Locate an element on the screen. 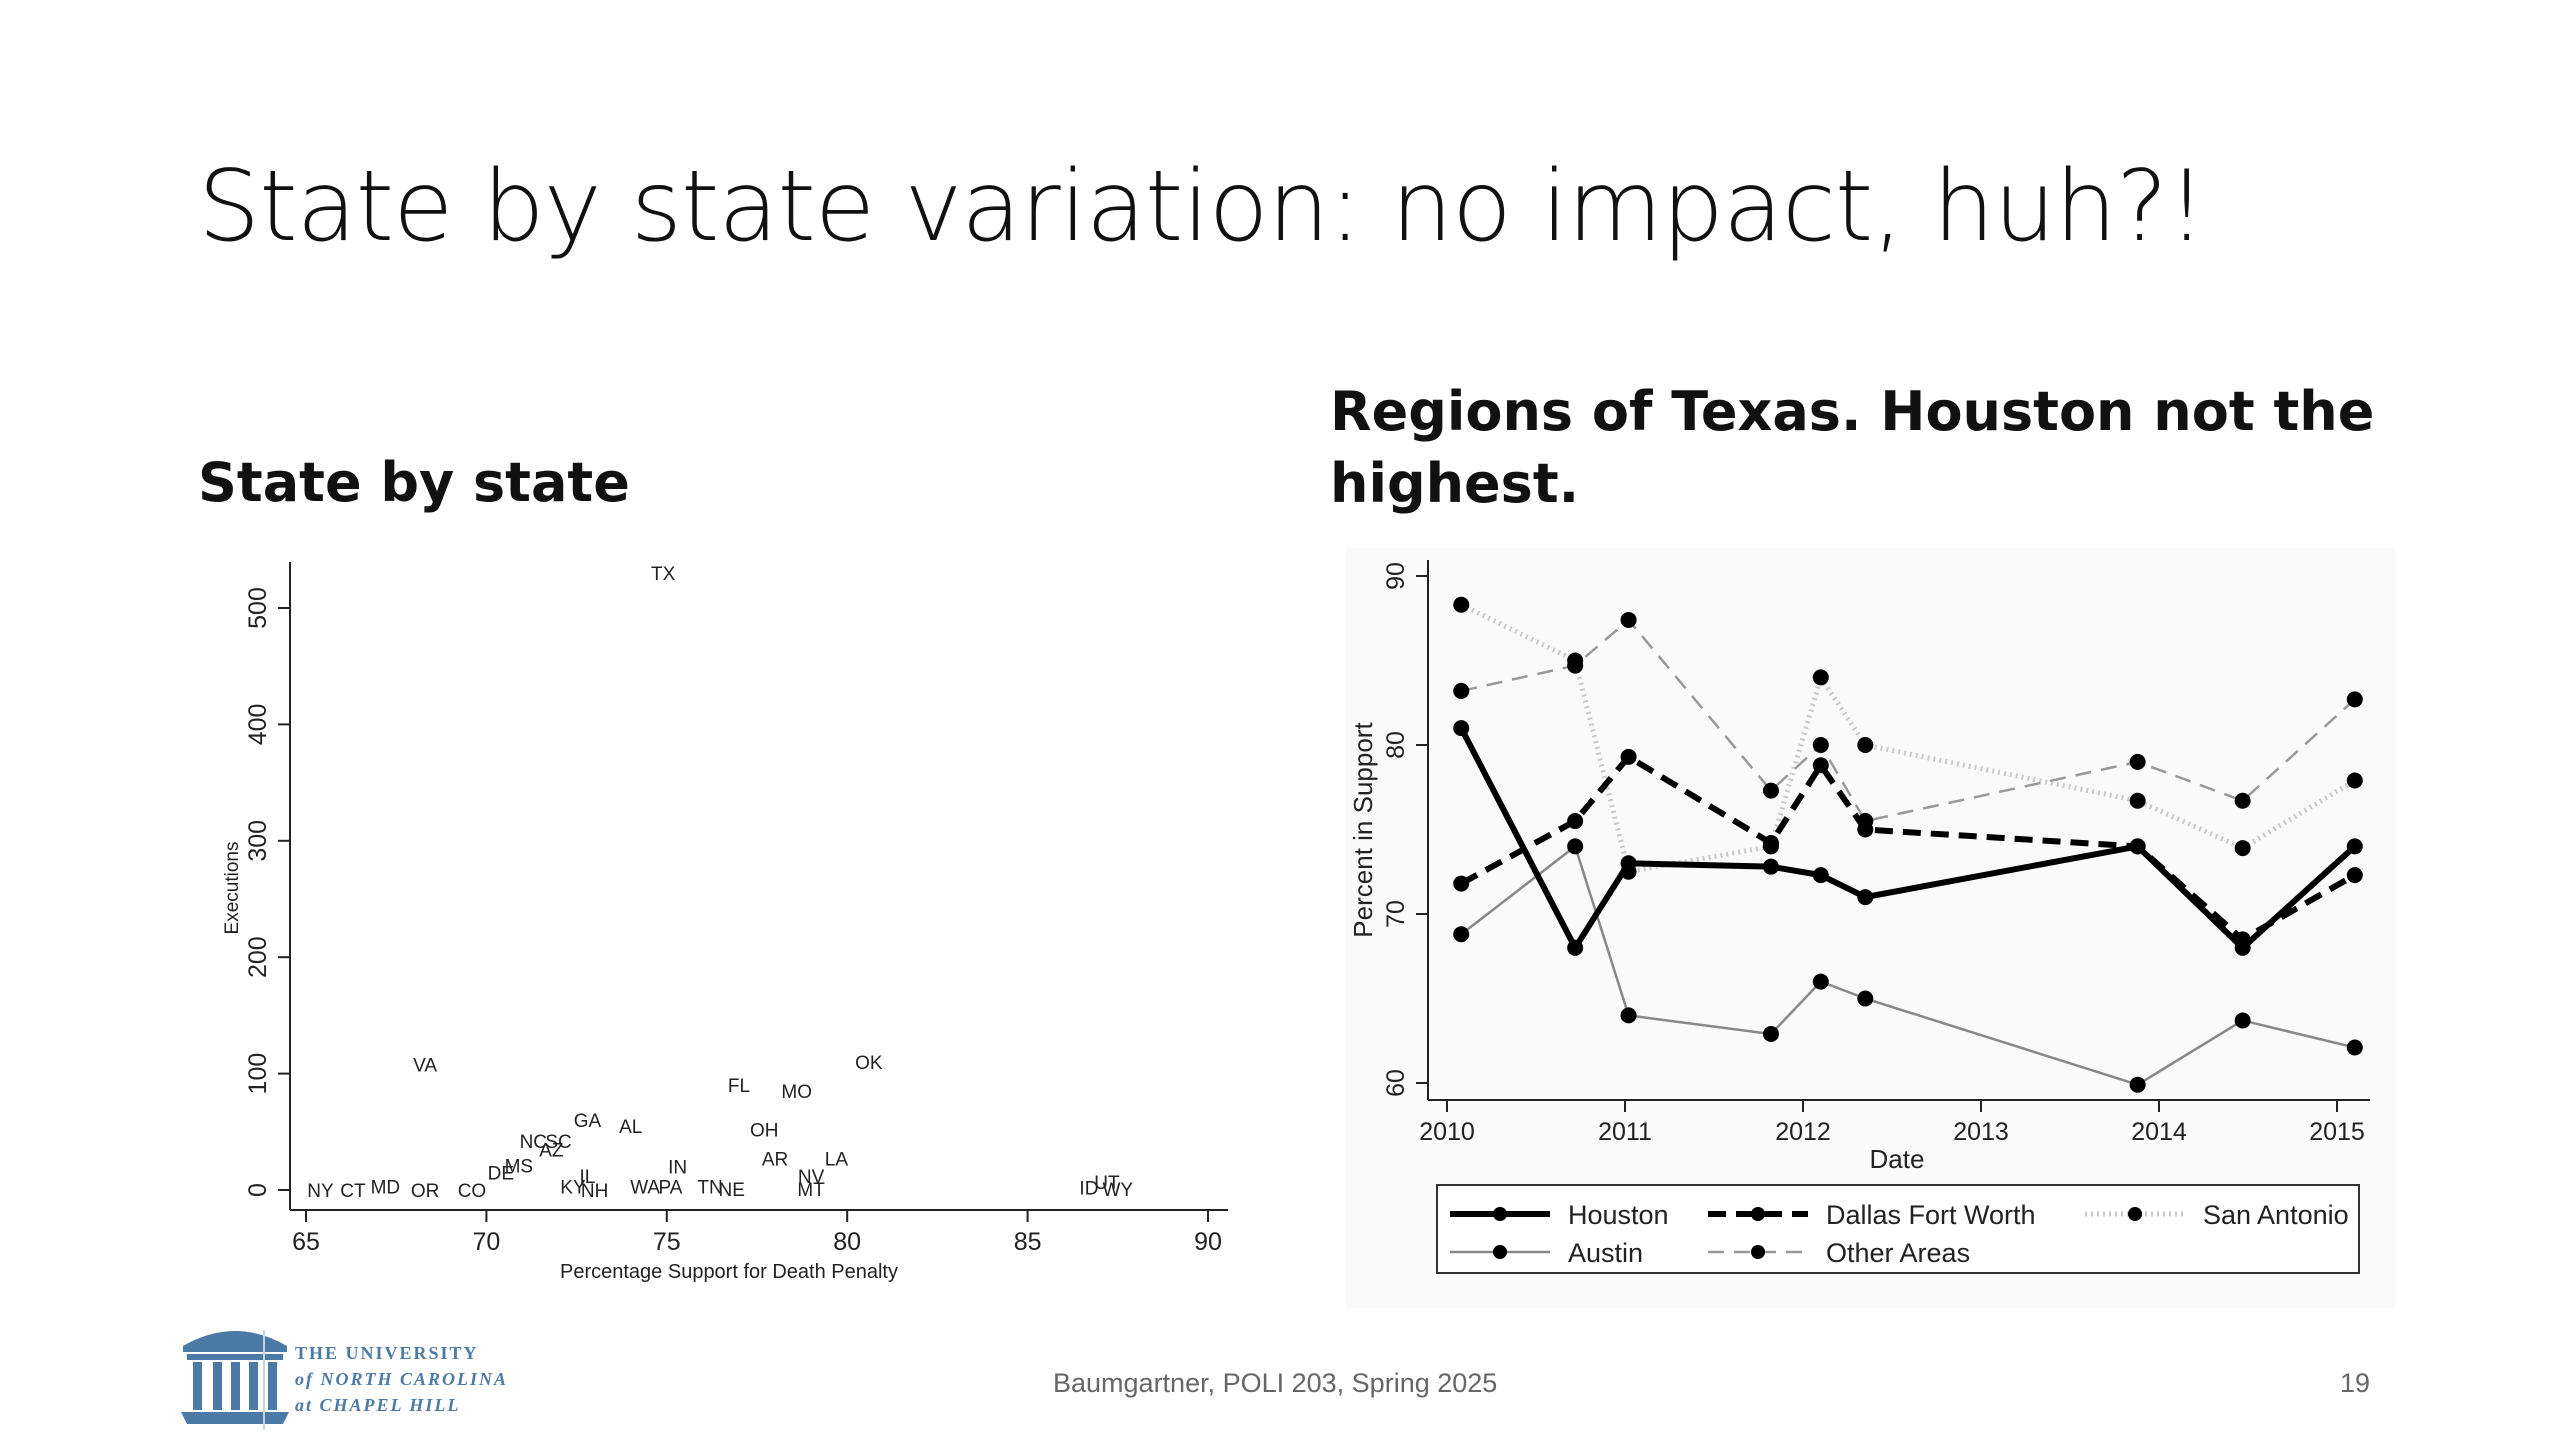 The height and width of the screenshot is (1440, 2560). x-tick-label: 85 is located at coordinates (1028, 1242).